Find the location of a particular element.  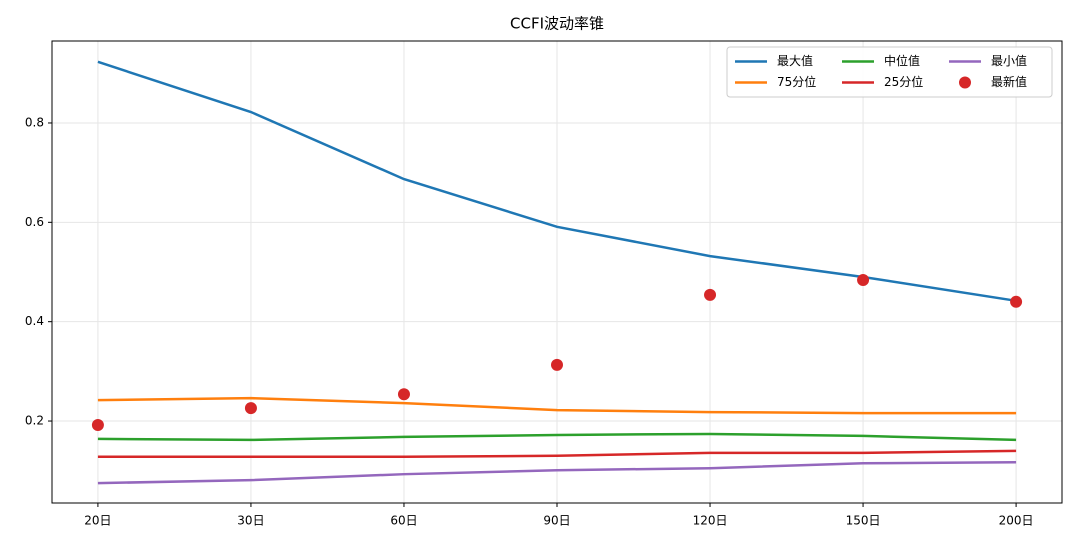

y-tick-label: 0.6 is located at coordinates (34, 222).